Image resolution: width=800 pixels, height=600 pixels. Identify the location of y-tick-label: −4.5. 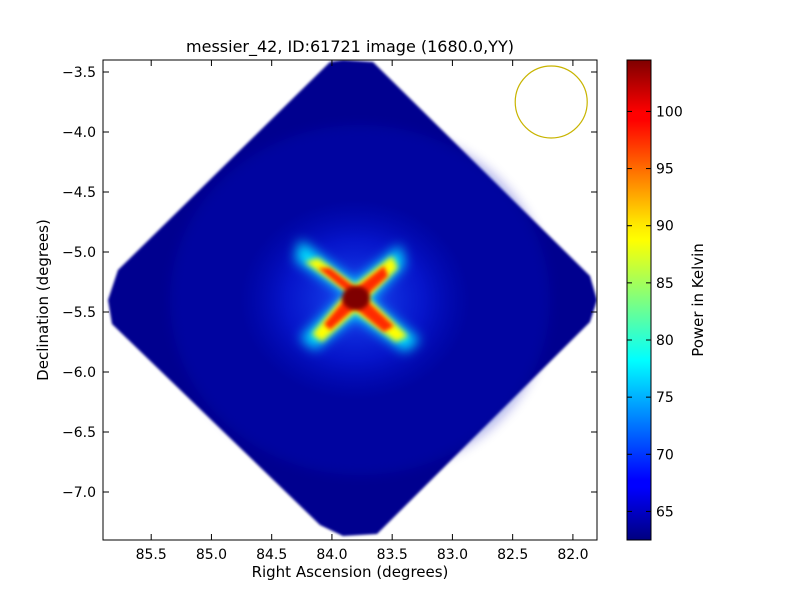
(79, 193).